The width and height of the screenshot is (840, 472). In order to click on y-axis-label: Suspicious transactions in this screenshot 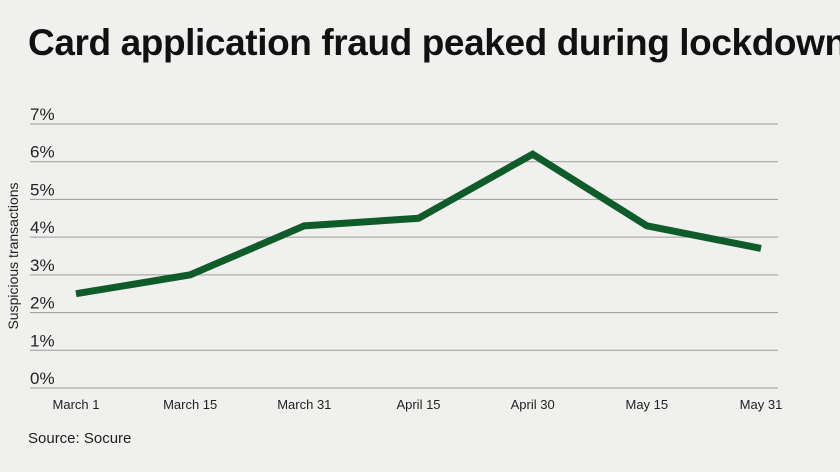, I will do `click(13, 255)`.